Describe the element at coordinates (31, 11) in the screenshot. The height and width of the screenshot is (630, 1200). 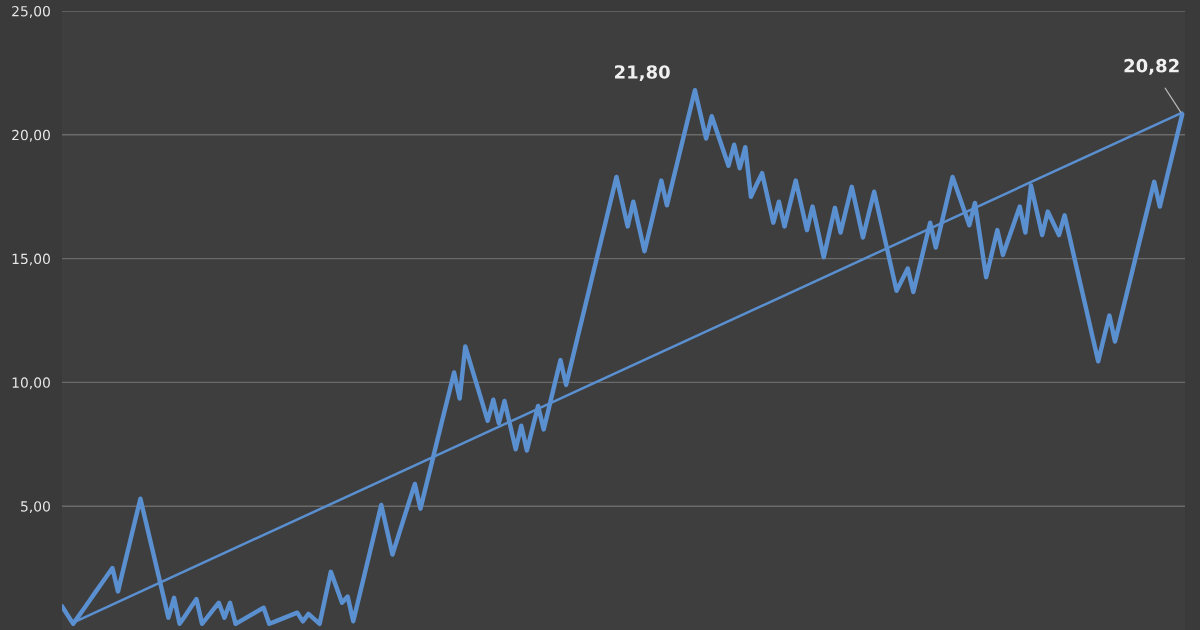
I see `y-tick-label: 25,00` at that location.